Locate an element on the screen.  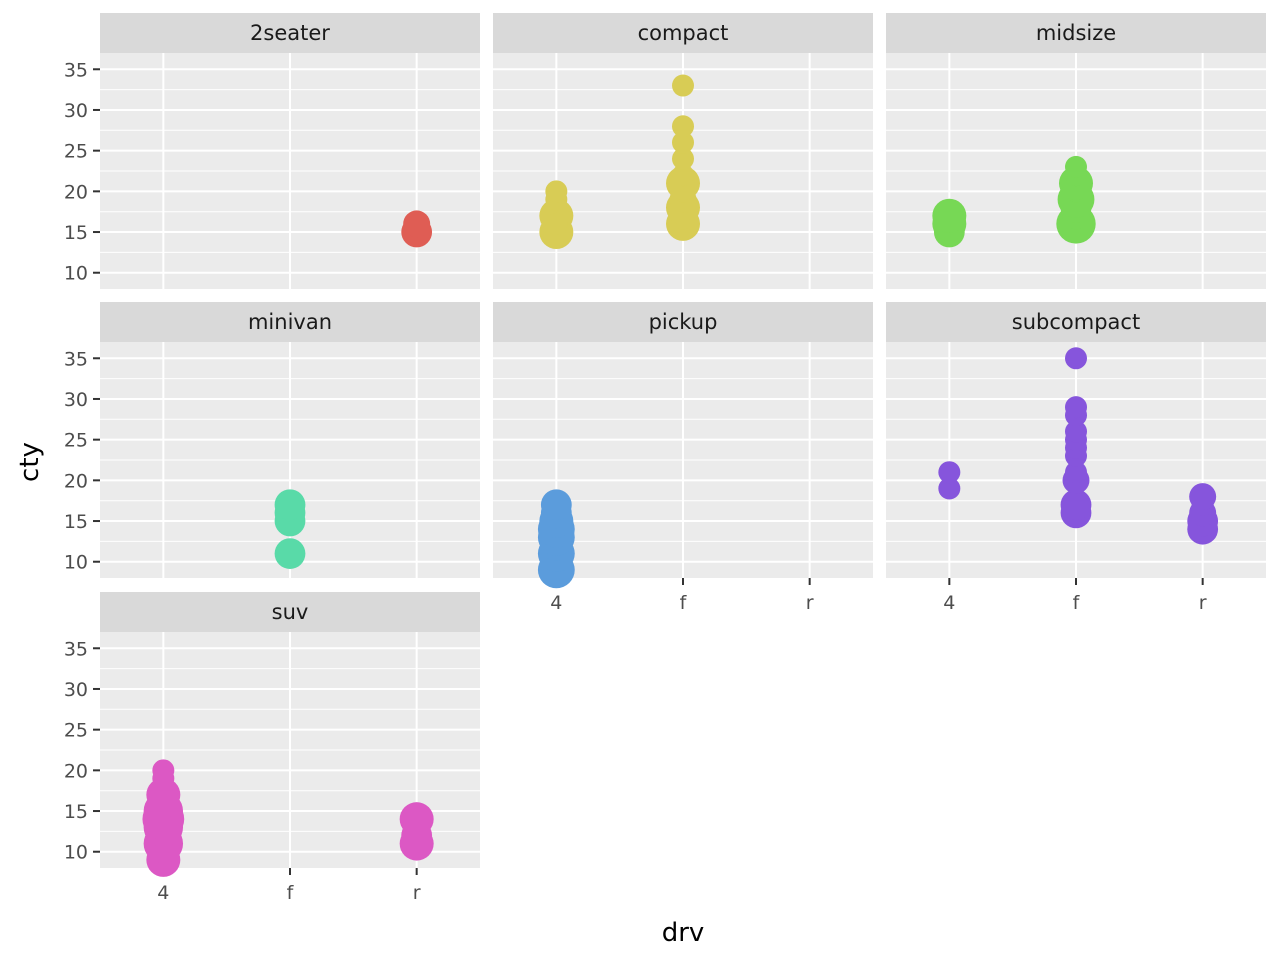
facet-panel-compact: compact is located at coordinates (683, 151).